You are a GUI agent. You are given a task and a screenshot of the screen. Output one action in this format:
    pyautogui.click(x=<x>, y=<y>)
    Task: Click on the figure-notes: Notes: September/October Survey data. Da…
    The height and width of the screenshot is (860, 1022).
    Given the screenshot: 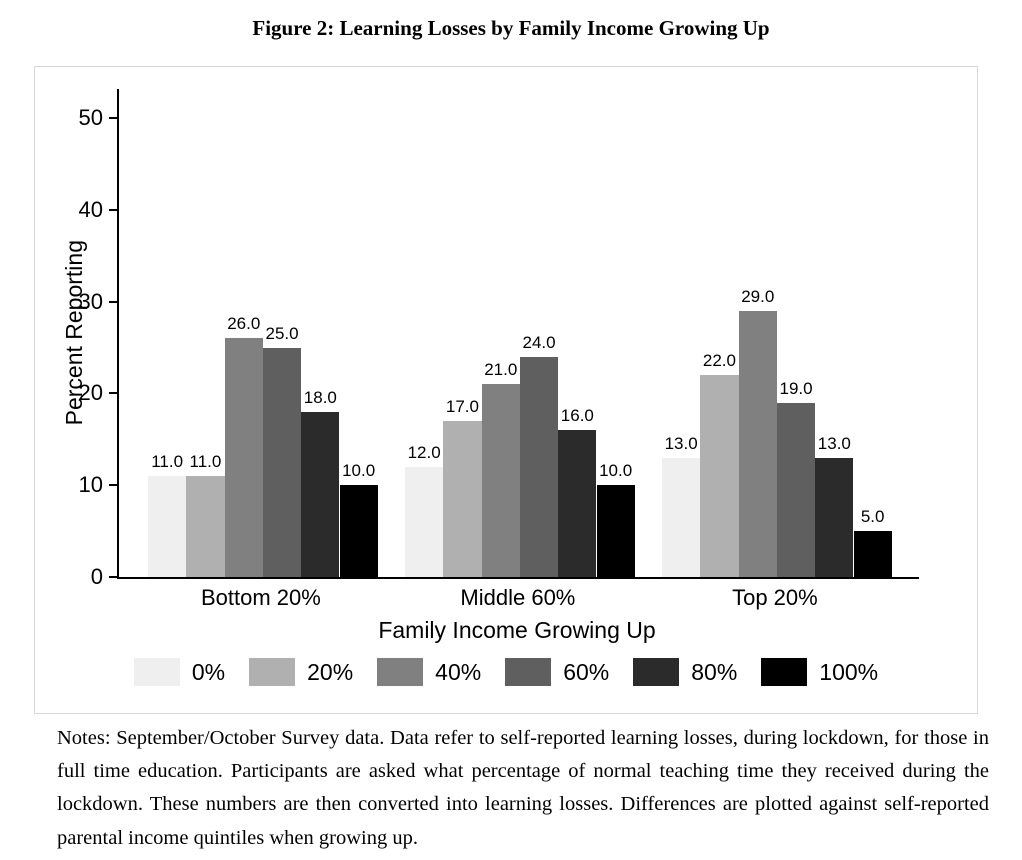 What is the action you would take?
    pyautogui.click(x=523, y=788)
    